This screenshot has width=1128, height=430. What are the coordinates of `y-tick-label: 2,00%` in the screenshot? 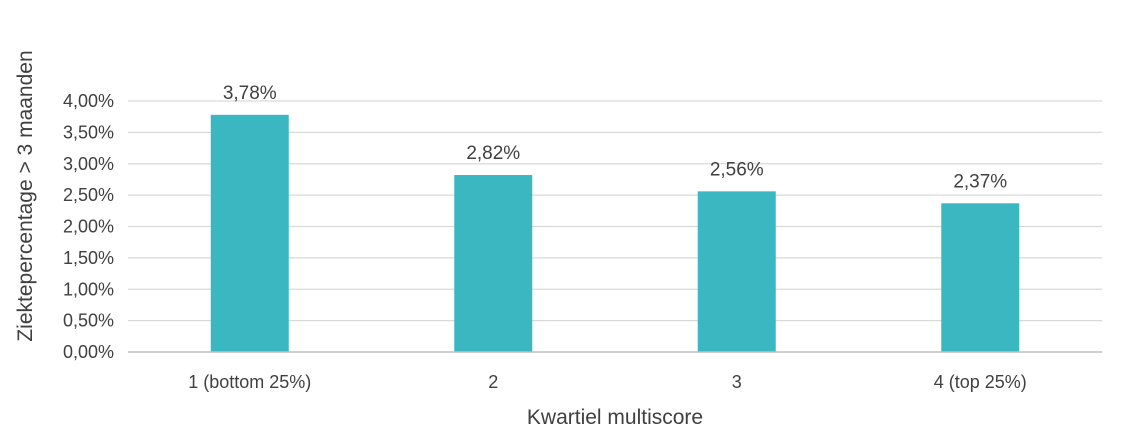 It's located at (88, 227).